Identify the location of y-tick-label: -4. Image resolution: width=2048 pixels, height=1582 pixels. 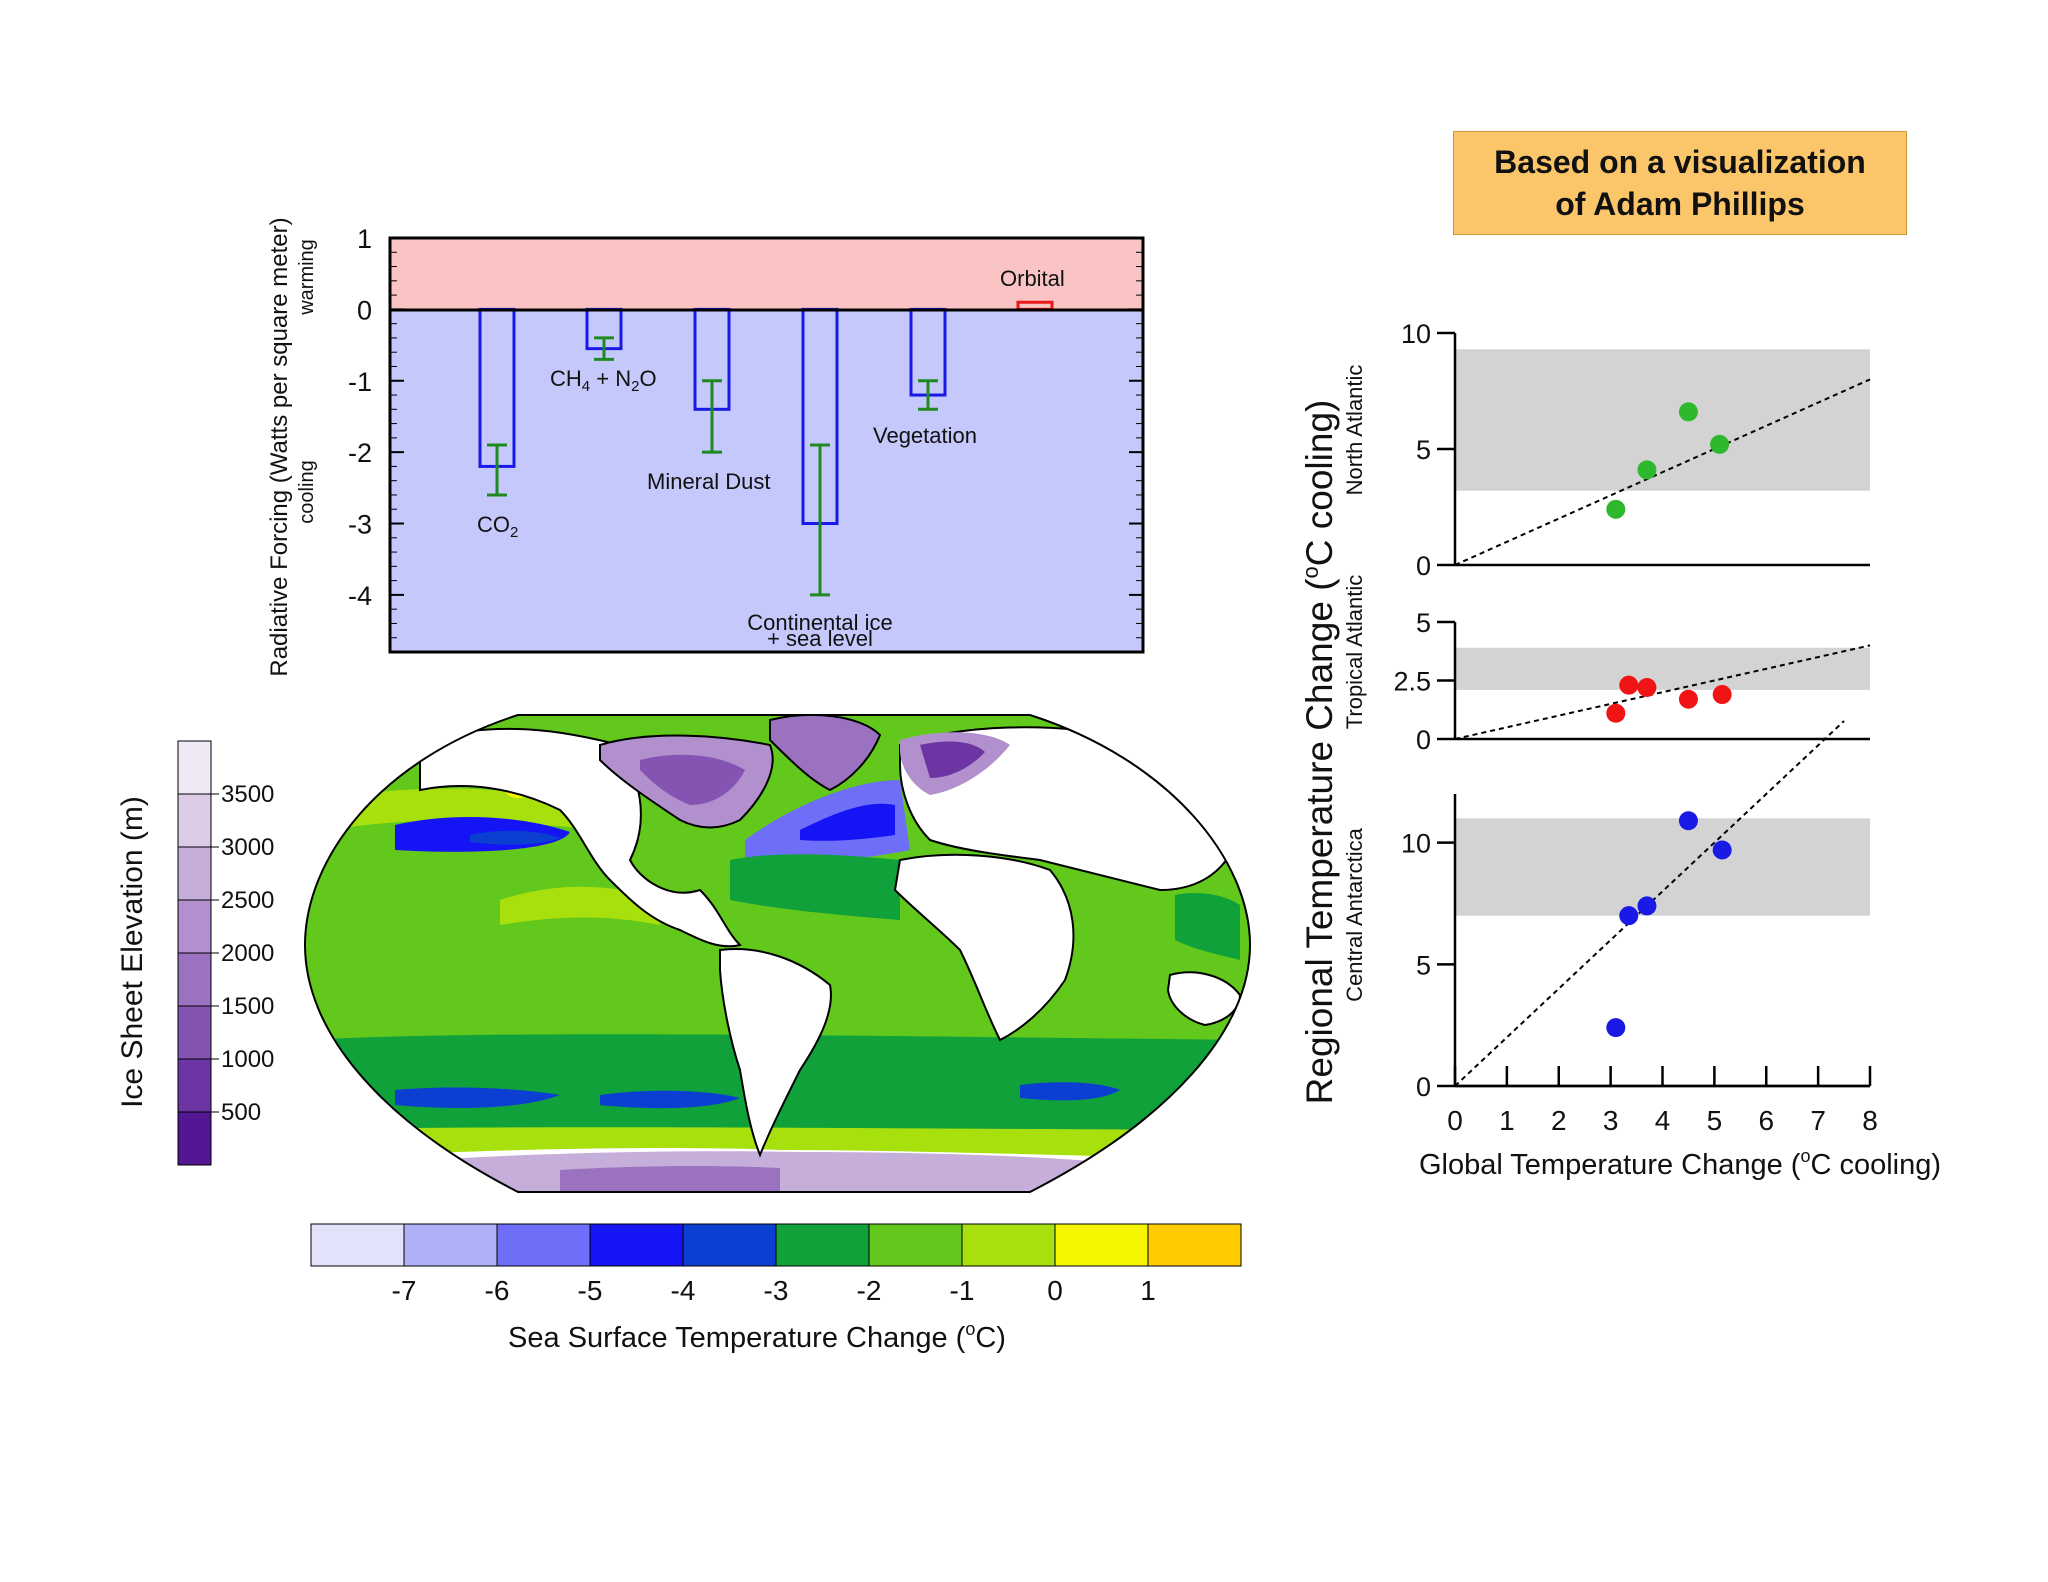
(360, 596).